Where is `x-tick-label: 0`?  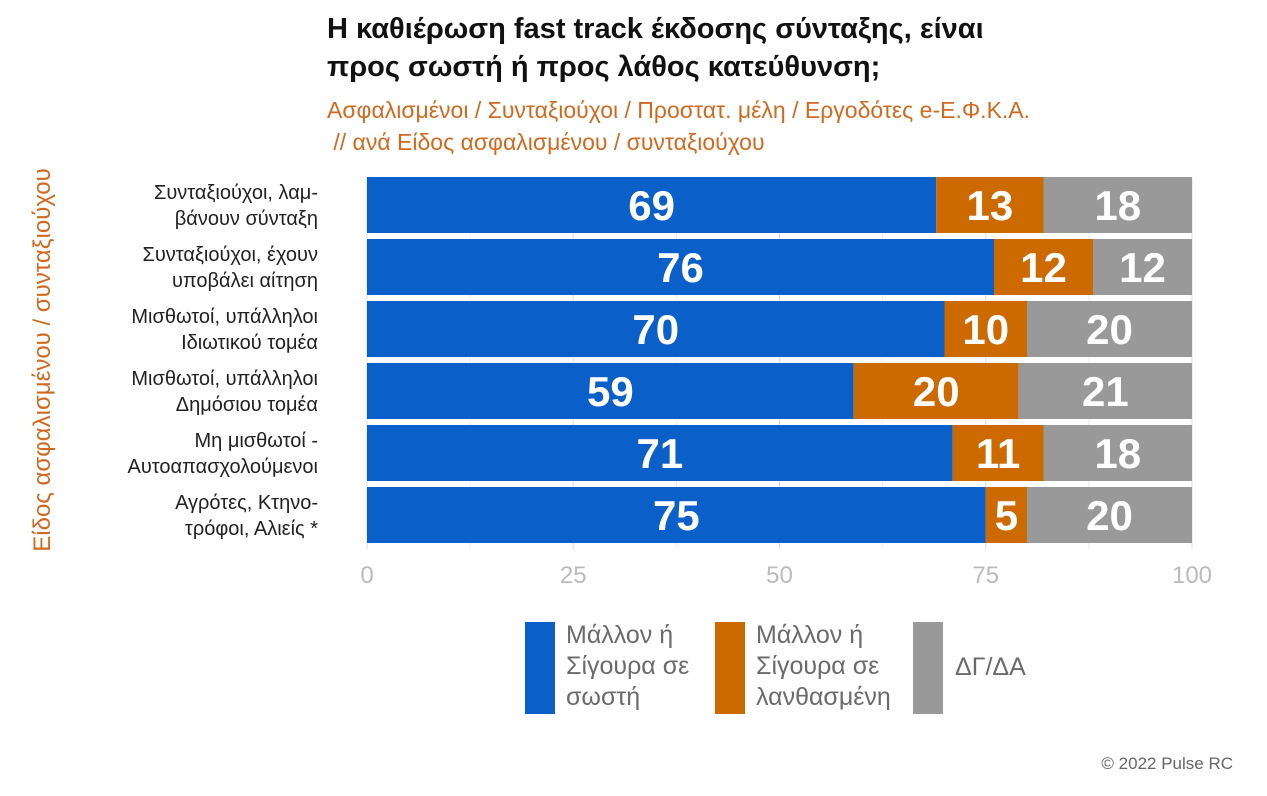
x-tick-label: 0 is located at coordinates (366, 575).